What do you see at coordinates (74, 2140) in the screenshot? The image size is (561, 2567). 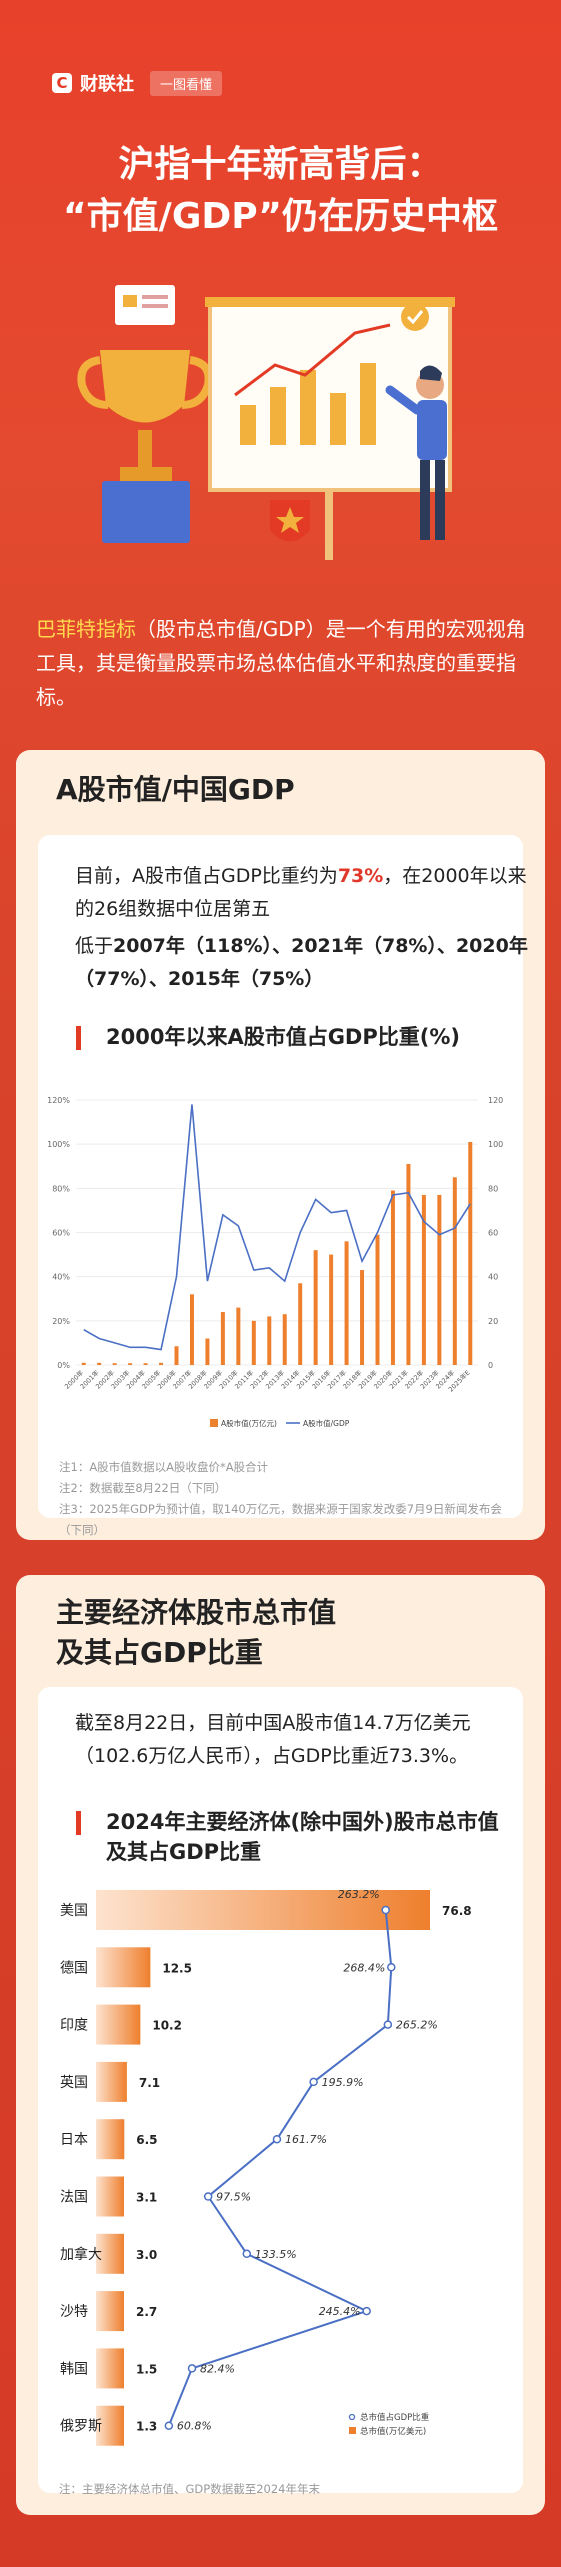 I see `category-label: 日本` at bounding box center [74, 2140].